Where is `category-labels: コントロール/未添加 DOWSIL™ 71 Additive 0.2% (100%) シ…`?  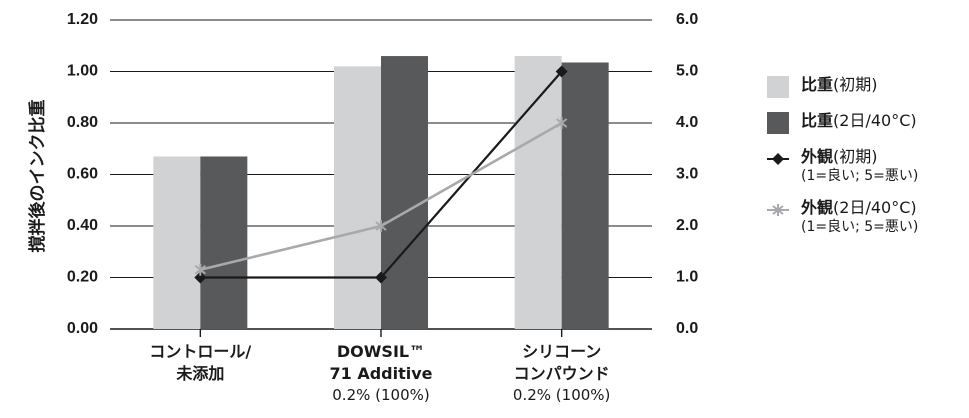
category-labels: コントロール/未添加 DOWSIL™ 71 Additive 0.2% (100%) シ… is located at coordinates (379, 373).